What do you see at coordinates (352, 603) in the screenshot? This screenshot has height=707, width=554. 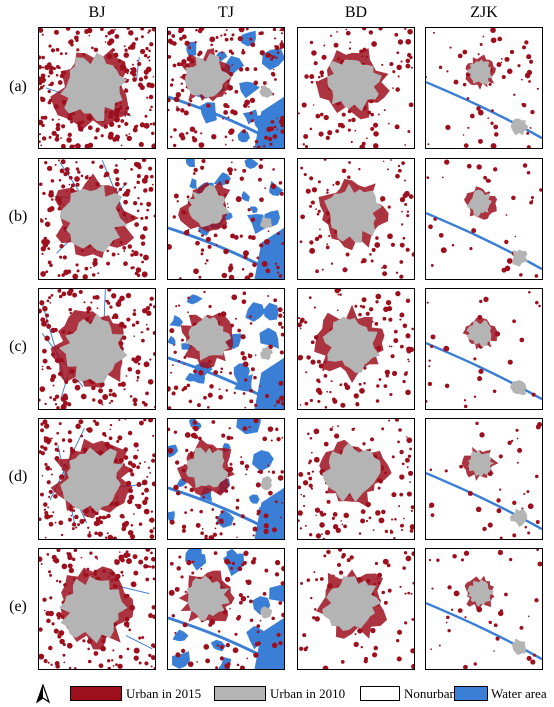 I see `urban-2010-core` at bounding box center [352, 603].